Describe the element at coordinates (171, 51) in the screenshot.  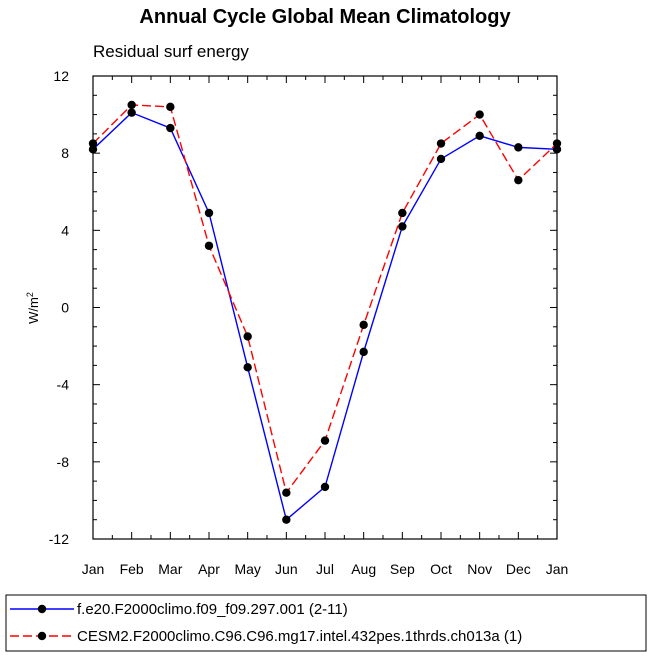
I see `chart-subtitle: Residual surf energy` at that location.